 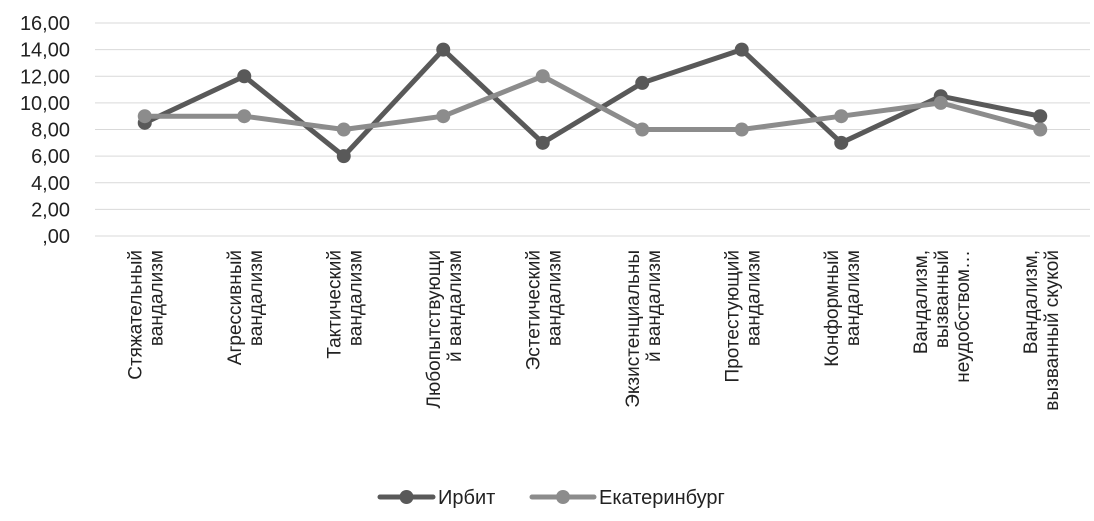 What do you see at coordinates (50, 184) in the screenshot?
I see `y-tick-label: 4,00` at bounding box center [50, 184].